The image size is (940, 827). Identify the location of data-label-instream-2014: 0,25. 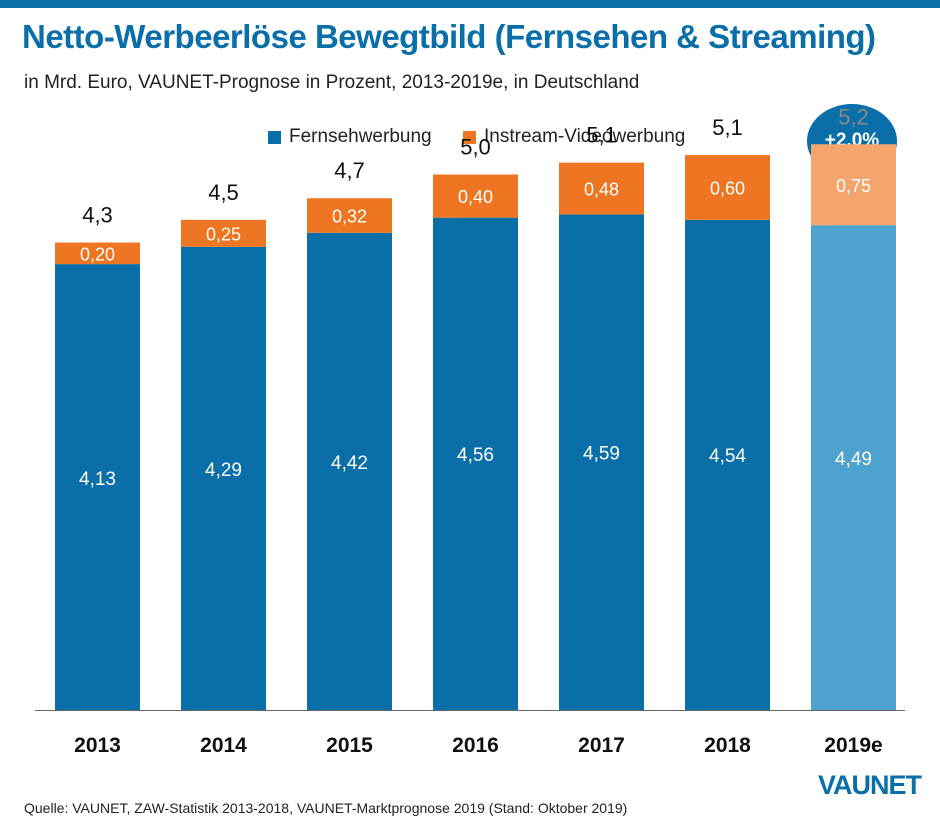
(223, 234).